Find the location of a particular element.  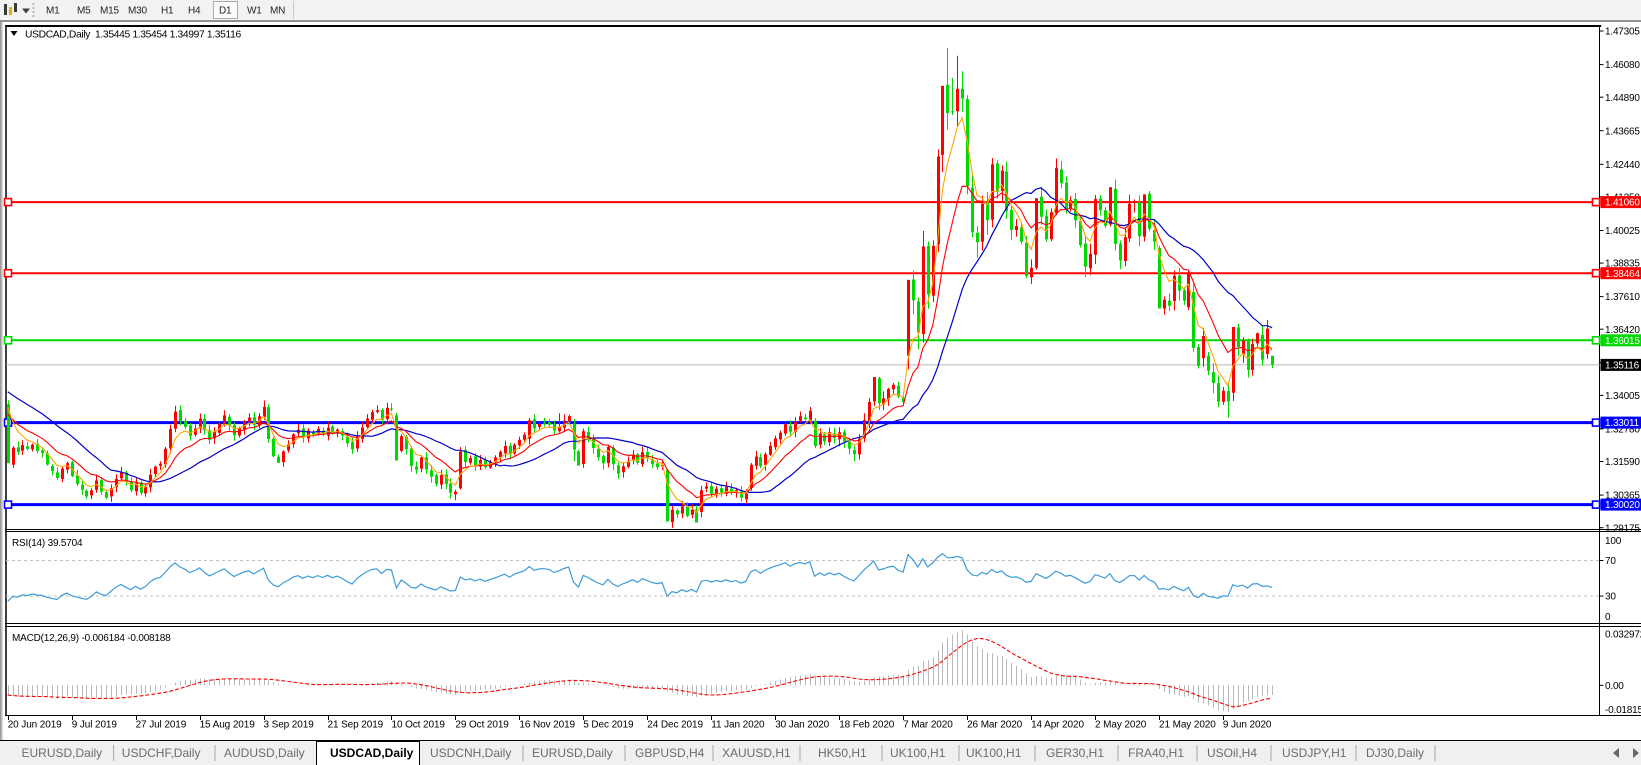

svg-text: 20 Jun 2019 is located at coordinates (35, 725).